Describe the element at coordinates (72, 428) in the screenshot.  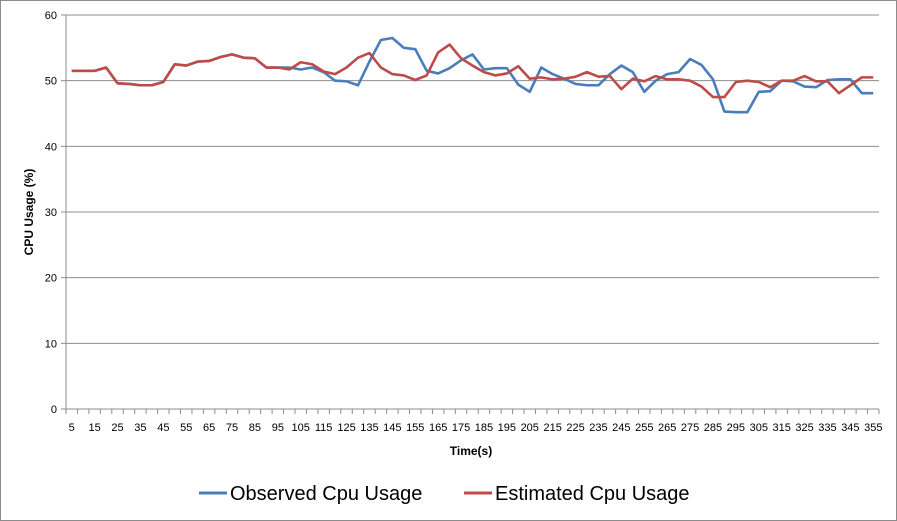
I see `x-tick-label: 5` at that location.